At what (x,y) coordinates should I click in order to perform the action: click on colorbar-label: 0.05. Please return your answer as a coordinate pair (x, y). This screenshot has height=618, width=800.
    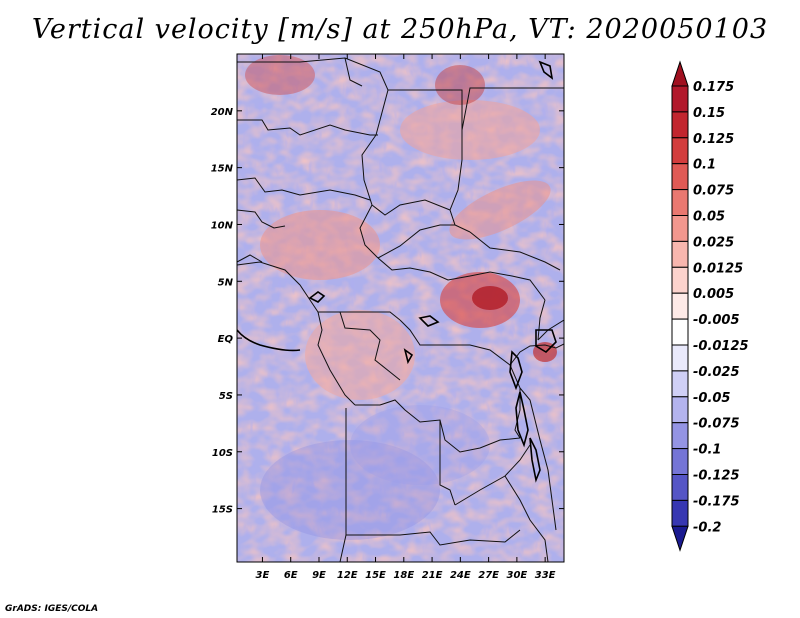
    Looking at the image, I should click on (709, 217).